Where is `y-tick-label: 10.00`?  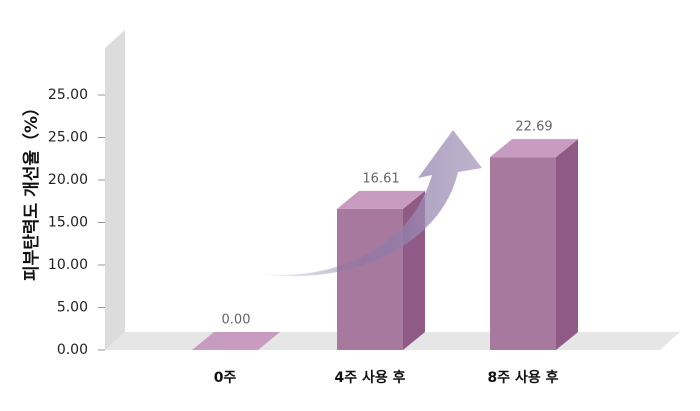
y-tick-label: 10.00 is located at coordinates (68, 265).